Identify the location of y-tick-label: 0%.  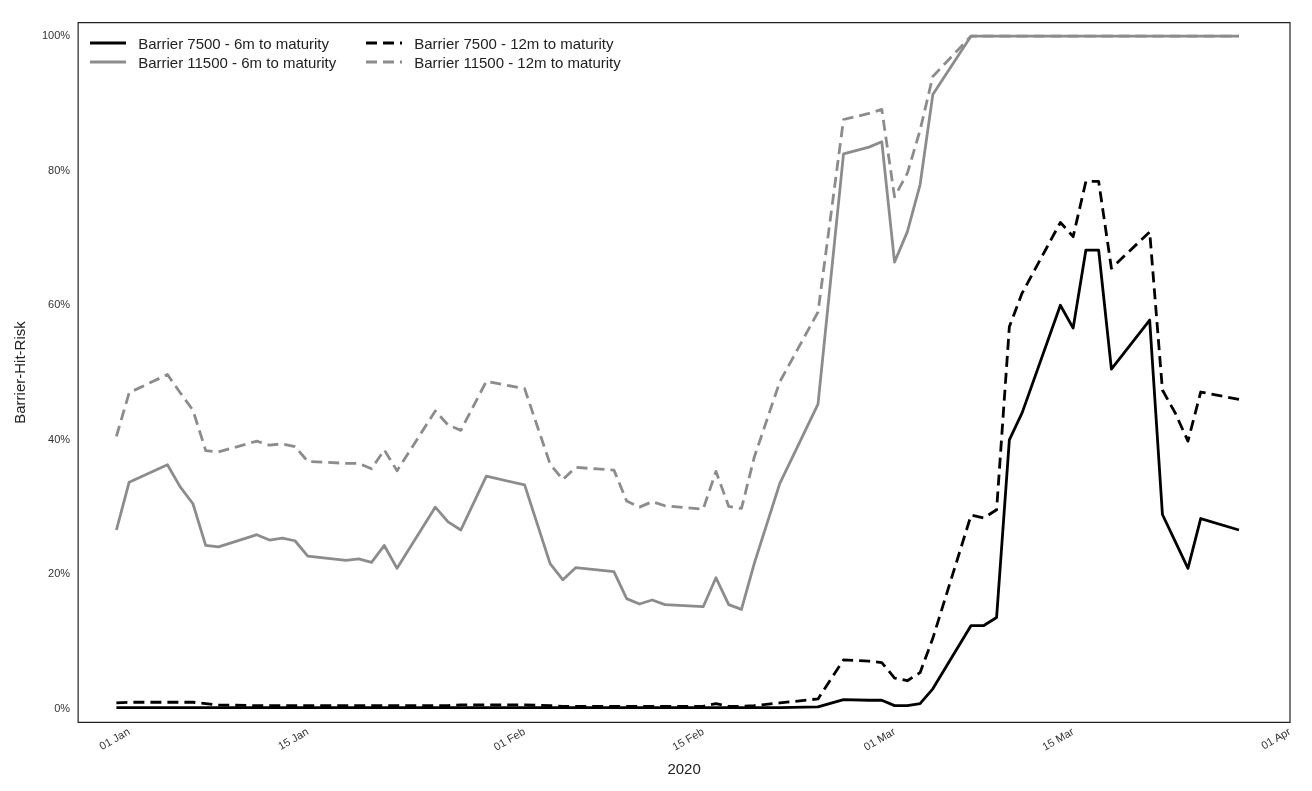
(62, 708).